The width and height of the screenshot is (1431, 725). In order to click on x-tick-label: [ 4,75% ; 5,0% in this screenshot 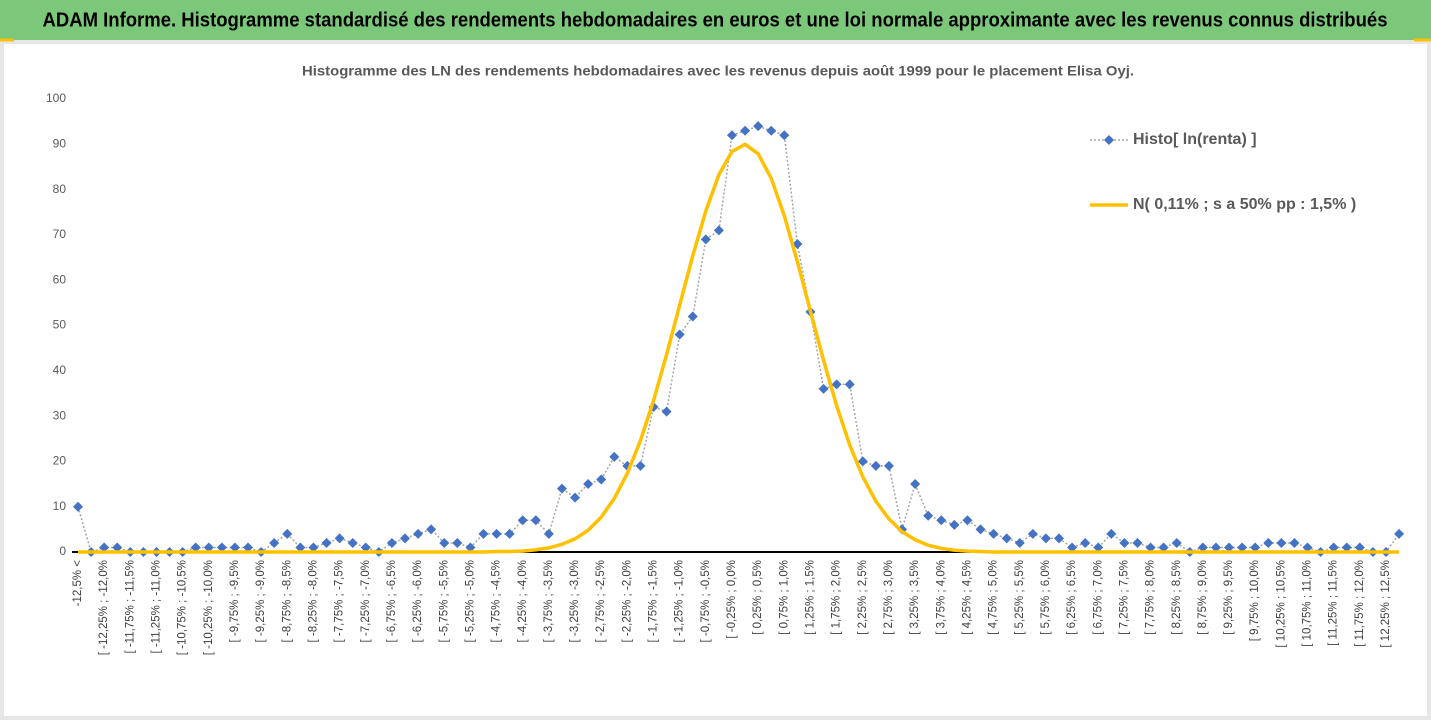, I will do `click(994, 597)`.